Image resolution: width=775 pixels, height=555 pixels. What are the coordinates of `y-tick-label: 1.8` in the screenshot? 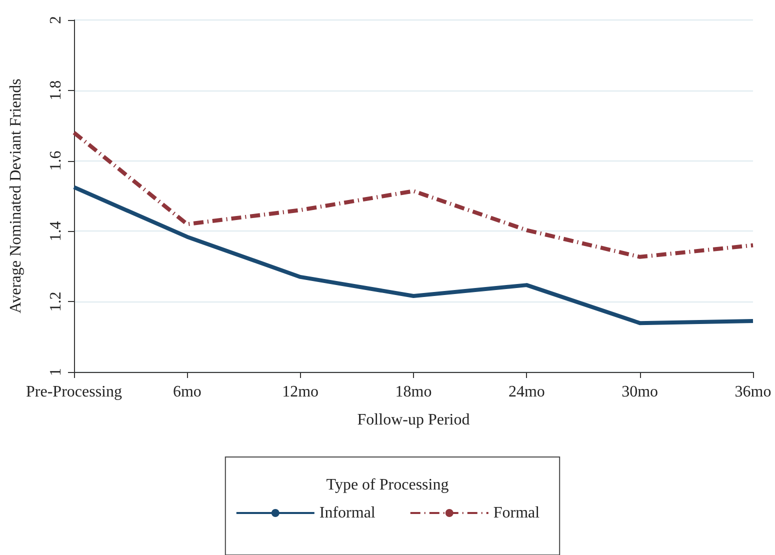 It's located at (56, 90).